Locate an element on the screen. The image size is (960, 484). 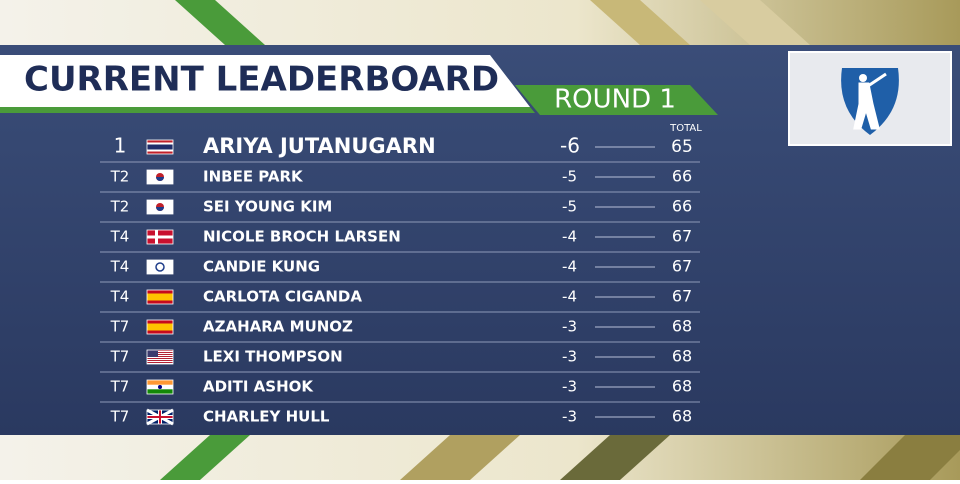
player-name: CANDIE KUNG is located at coordinates (261, 267).